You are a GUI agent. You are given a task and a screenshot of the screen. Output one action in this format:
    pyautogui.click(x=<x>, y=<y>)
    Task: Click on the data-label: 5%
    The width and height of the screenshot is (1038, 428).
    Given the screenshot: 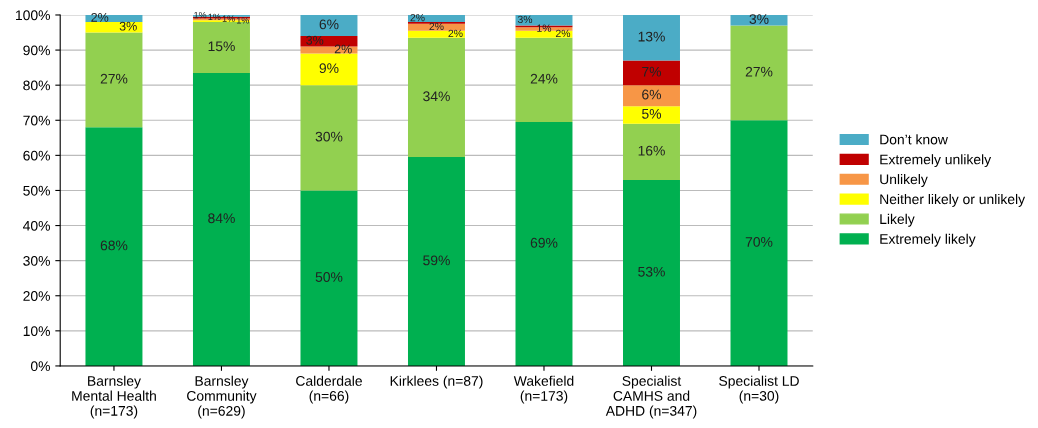 What is the action you would take?
    pyautogui.click(x=652, y=113)
    